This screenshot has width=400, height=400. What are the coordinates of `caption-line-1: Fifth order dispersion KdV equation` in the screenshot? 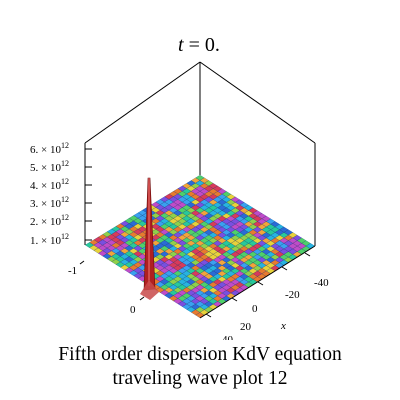 It's located at (200, 354).